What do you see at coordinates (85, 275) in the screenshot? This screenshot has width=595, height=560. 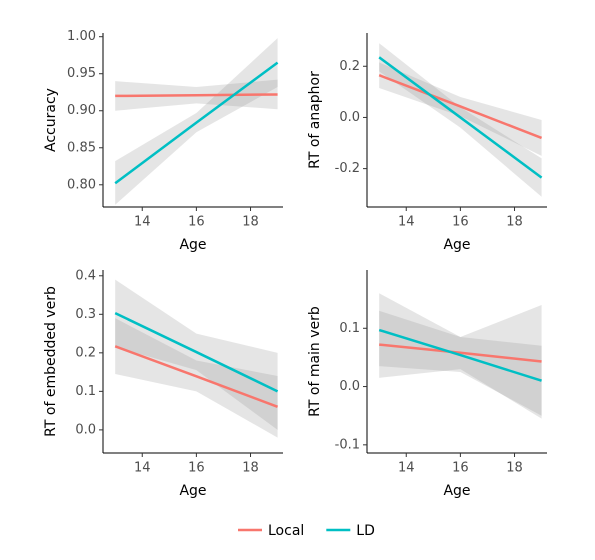 I see `y-tick-label: 0.4` at bounding box center [85, 275].